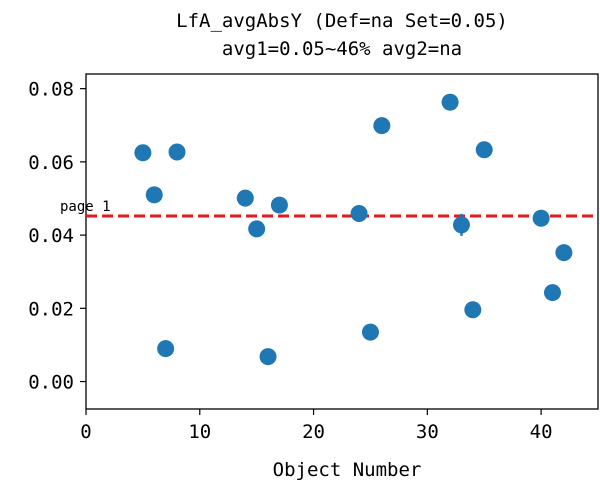  What do you see at coordinates (51, 163) in the screenshot?
I see `y-tick-label: 0.06` at bounding box center [51, 163].